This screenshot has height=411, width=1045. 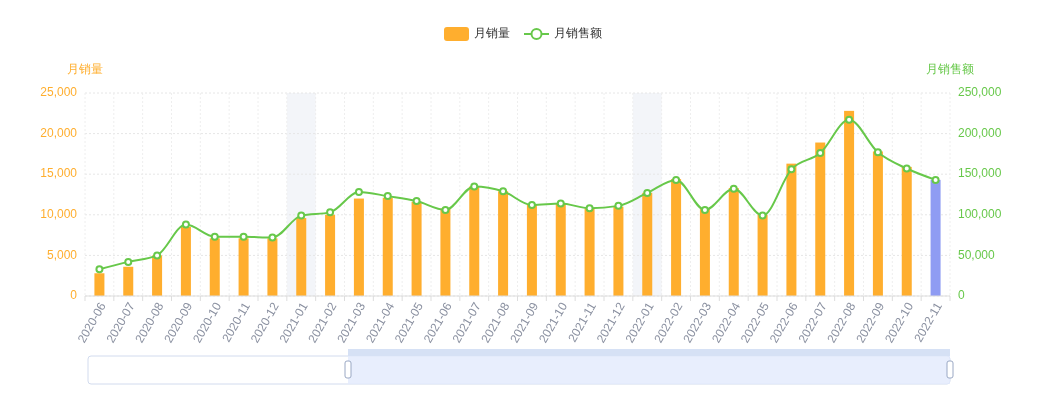 I want to click on legend-label: 月销量, so click(x=492, y=33).